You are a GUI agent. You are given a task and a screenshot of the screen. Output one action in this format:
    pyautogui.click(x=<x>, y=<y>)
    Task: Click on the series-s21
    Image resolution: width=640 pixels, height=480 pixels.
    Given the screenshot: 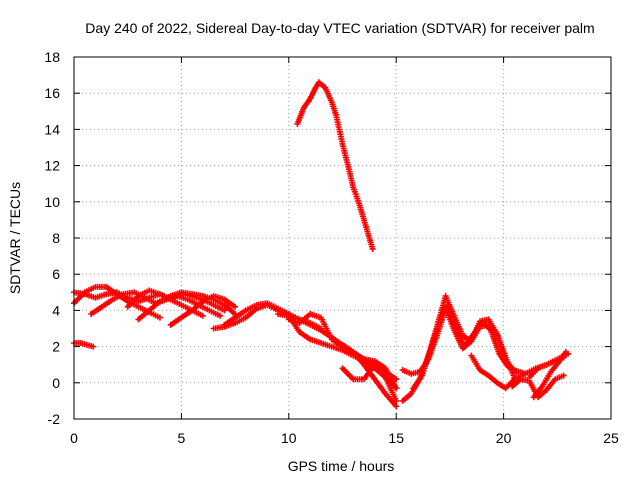 What is the action you would take?
    pyautogui.click(x=546, y=367)
    